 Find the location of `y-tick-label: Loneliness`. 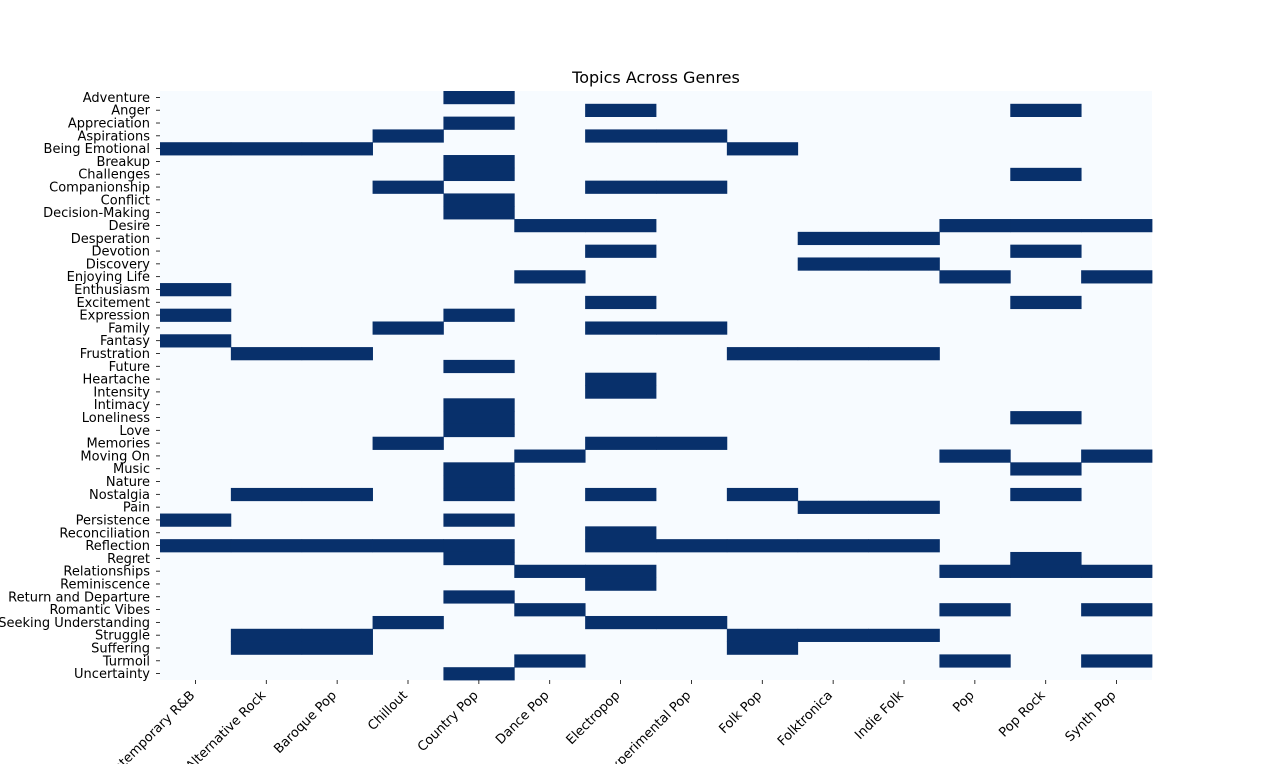

y-tick-label: Loneliness is located at coordinates (116, 418).